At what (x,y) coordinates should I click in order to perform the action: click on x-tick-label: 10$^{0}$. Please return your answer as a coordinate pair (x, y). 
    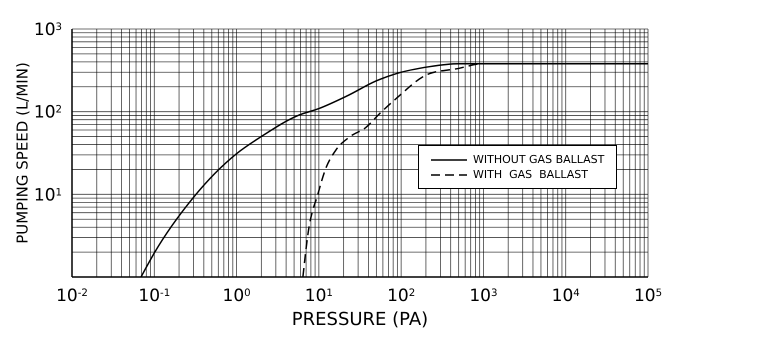
    Looking at the image, I should click on (236, 296).